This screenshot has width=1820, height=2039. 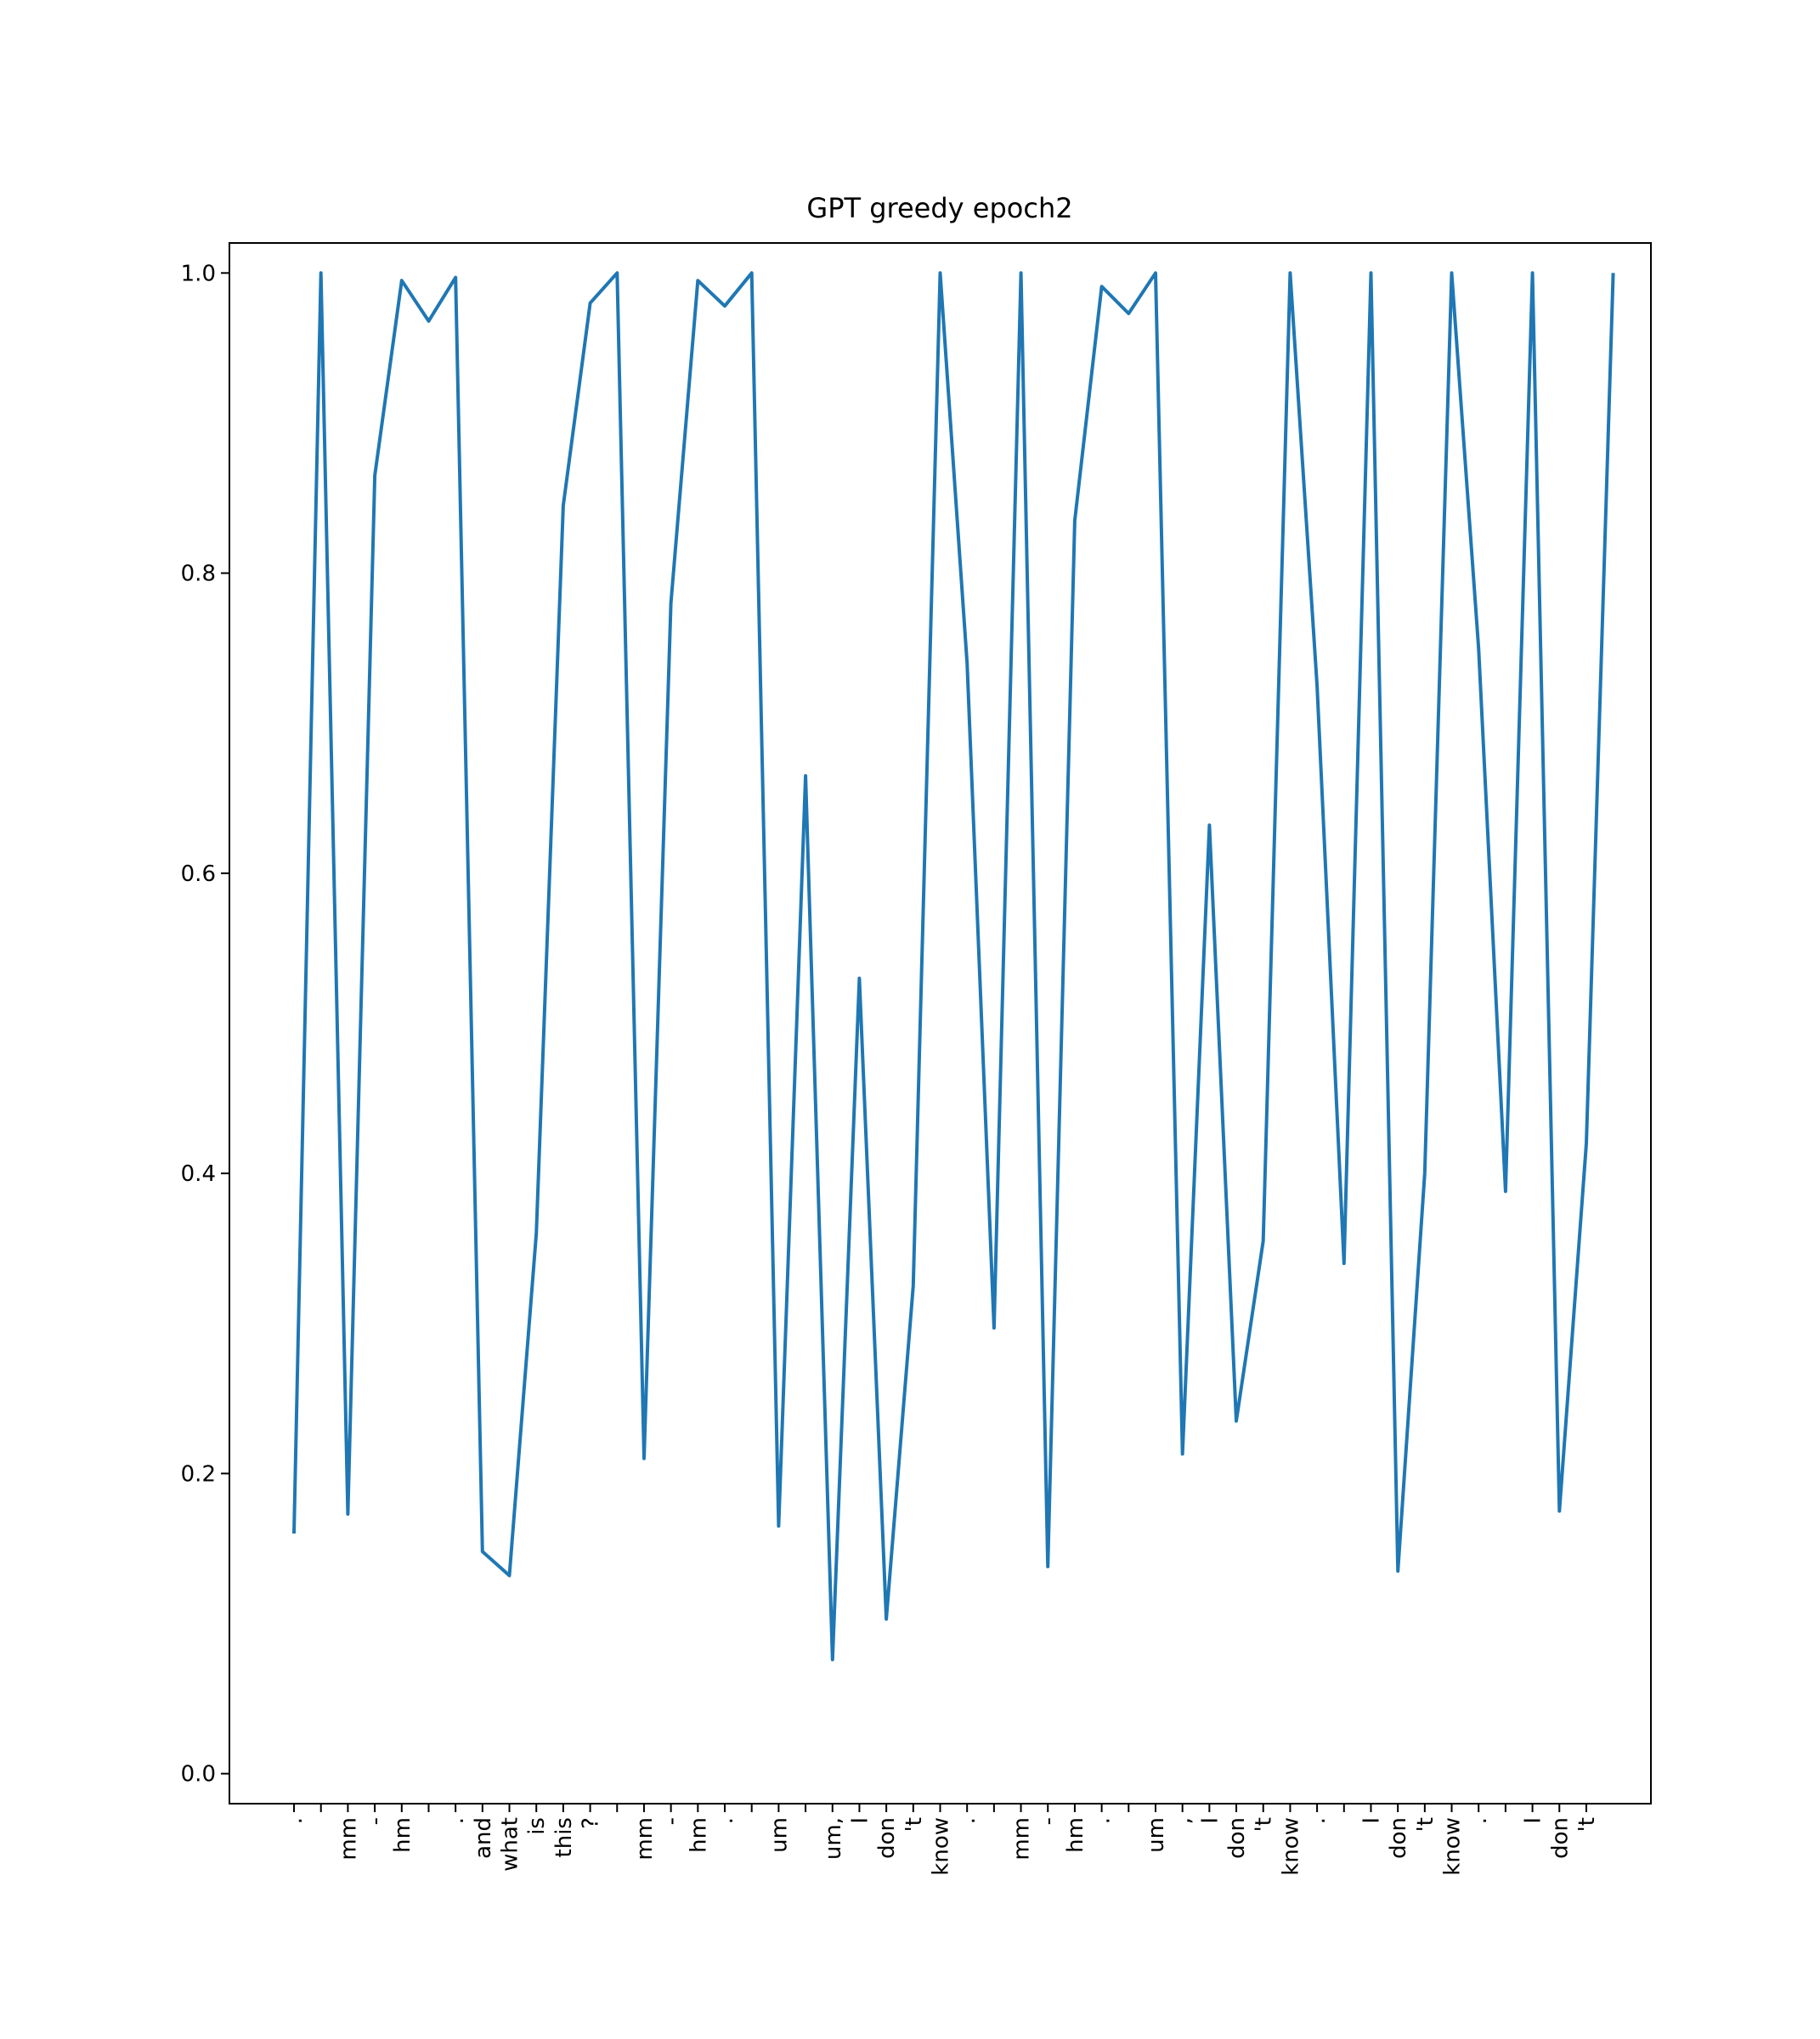 I want to click on x-tick-label: what, so click(x=510, y=1844).